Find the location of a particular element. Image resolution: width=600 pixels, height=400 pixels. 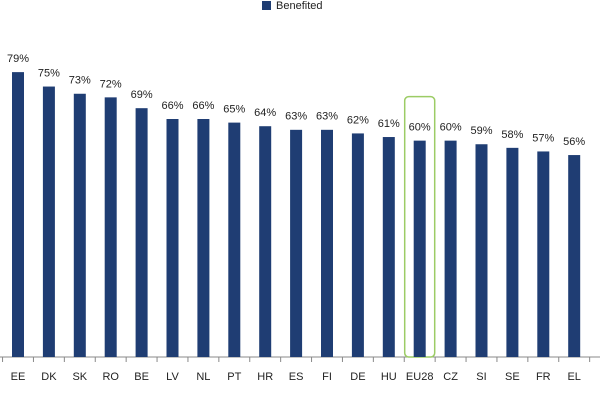

value-label: 57% is located at coordinates (543, 138).